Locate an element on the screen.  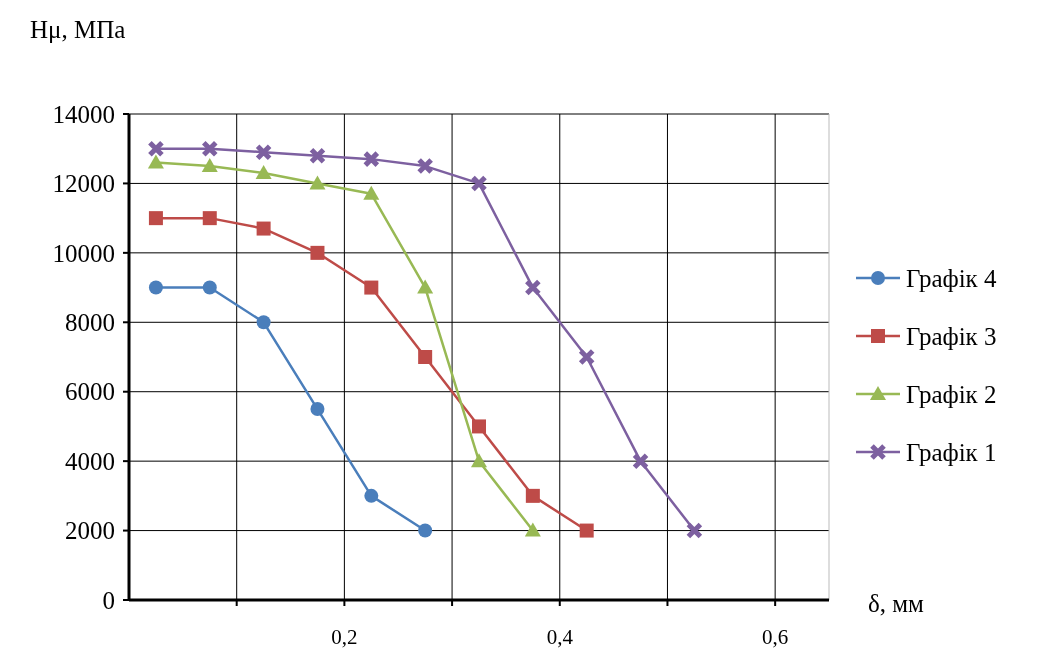
x-axis-title: δ, мм is located at coordinates (896, 603).